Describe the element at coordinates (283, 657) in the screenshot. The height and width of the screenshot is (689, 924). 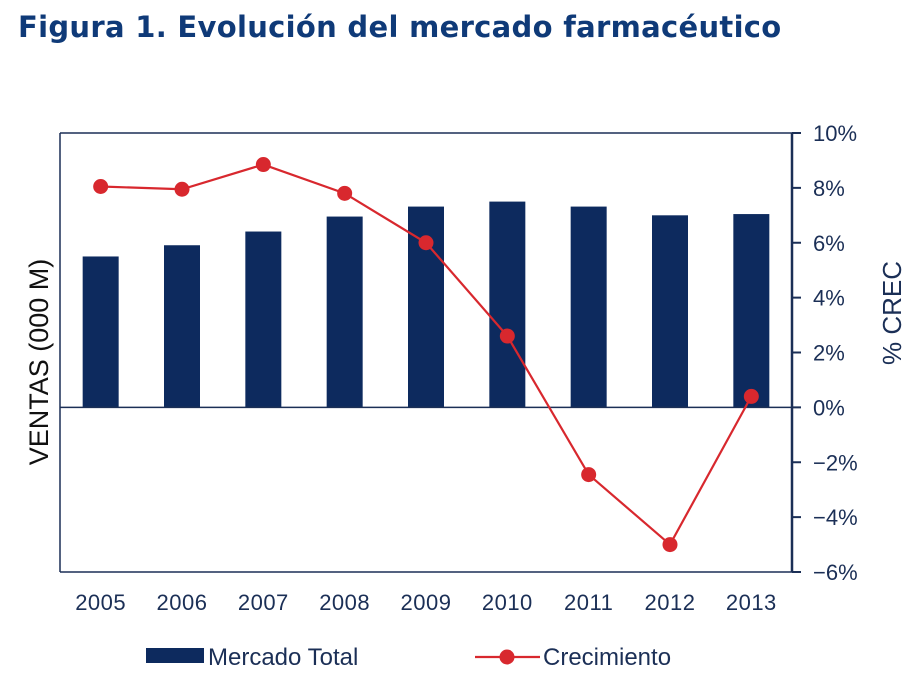
I see `legend-bar-label: Mercado Total` at that location.